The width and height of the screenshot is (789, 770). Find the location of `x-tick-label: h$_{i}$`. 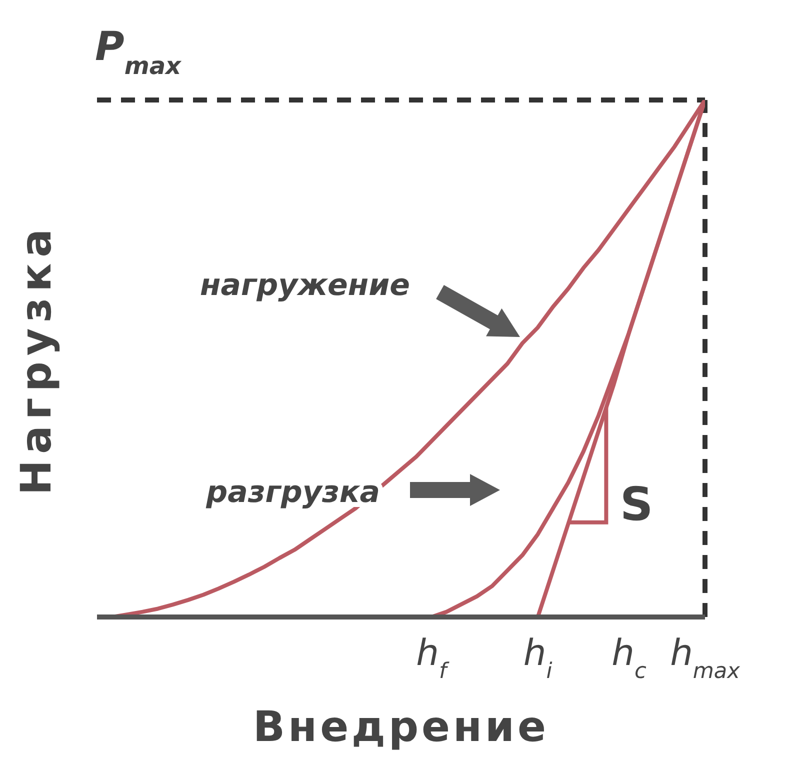

x-tick-label: h$_{i}$ is located at coordinates (537, 658).